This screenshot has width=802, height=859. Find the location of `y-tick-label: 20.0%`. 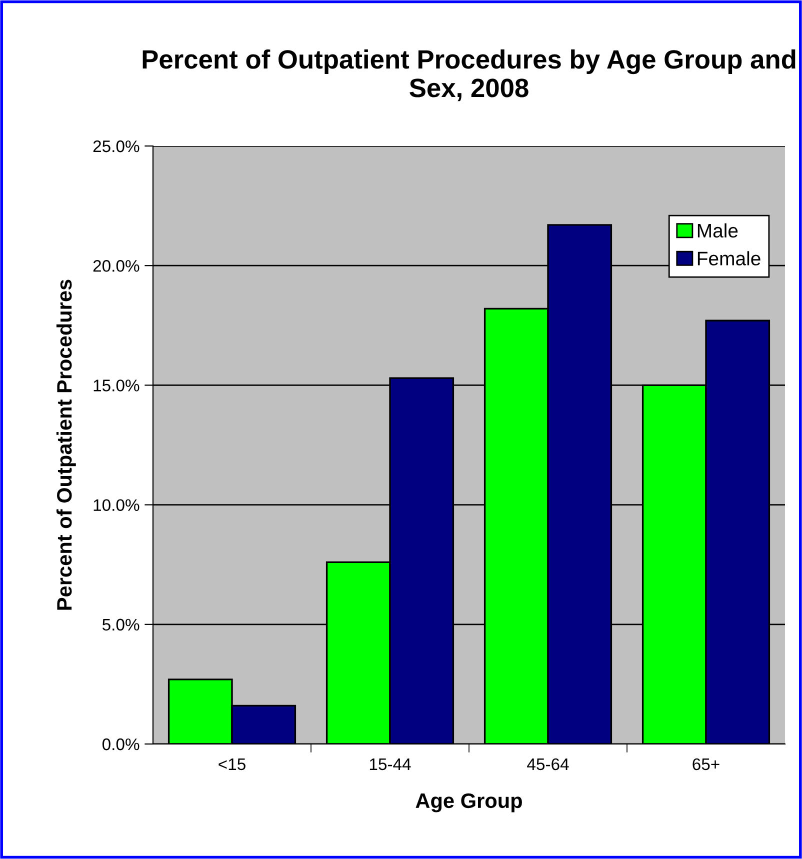

y-tick-label: 20.0% is located at coordinates (116, 266).